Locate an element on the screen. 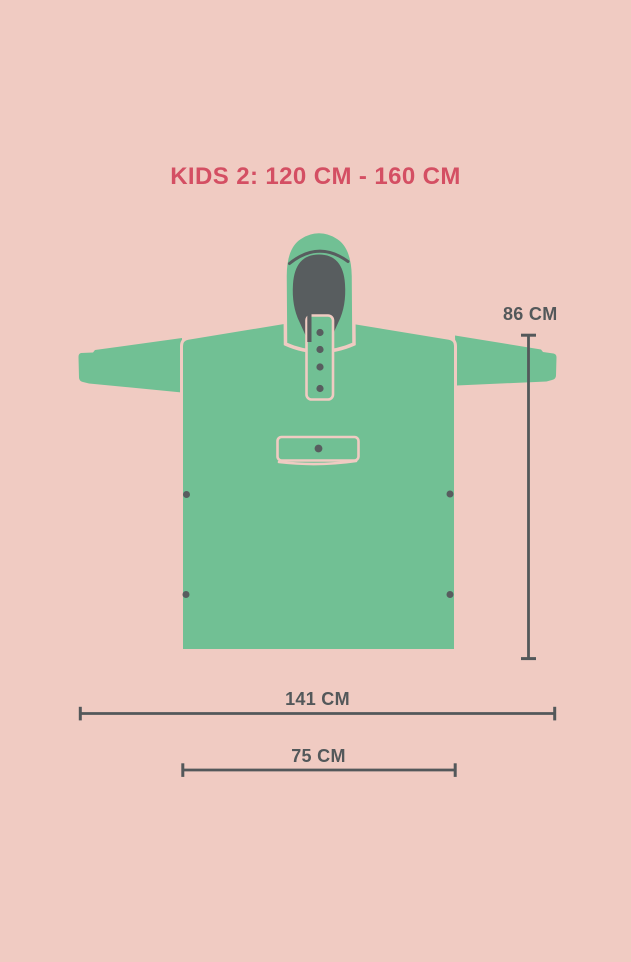 This screenshot has height=962, width=631. hood-brim-seam is located at coordinates (319, 257).